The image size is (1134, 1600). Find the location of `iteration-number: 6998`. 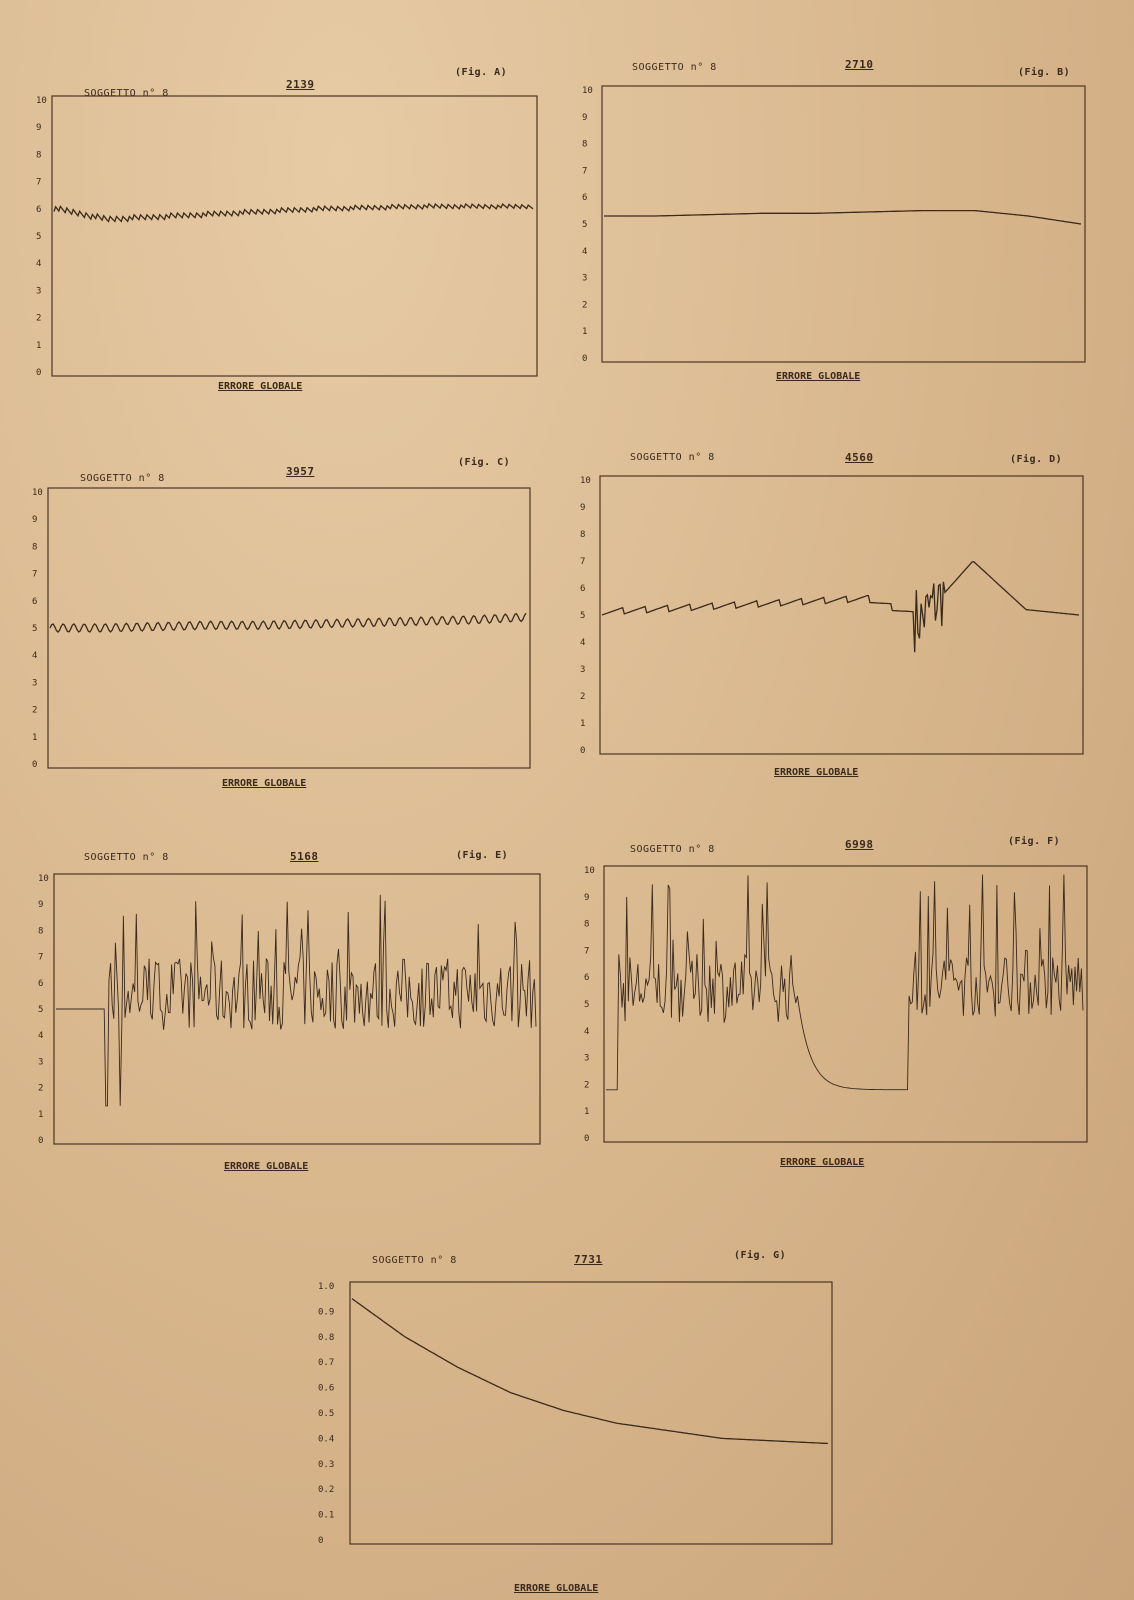

iteration-number: 6998 is located at coordinates (859, 844).